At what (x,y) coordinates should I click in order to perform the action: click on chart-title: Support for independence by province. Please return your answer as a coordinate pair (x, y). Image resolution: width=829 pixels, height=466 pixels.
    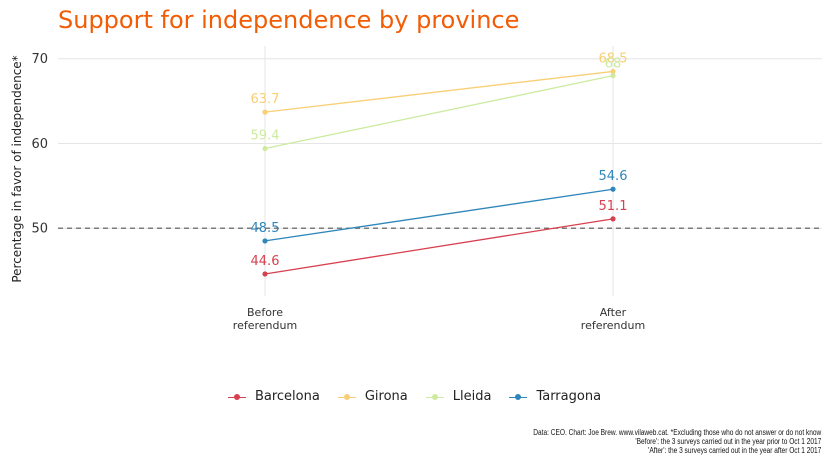
    Looking at the image, I should click on (289, 20).